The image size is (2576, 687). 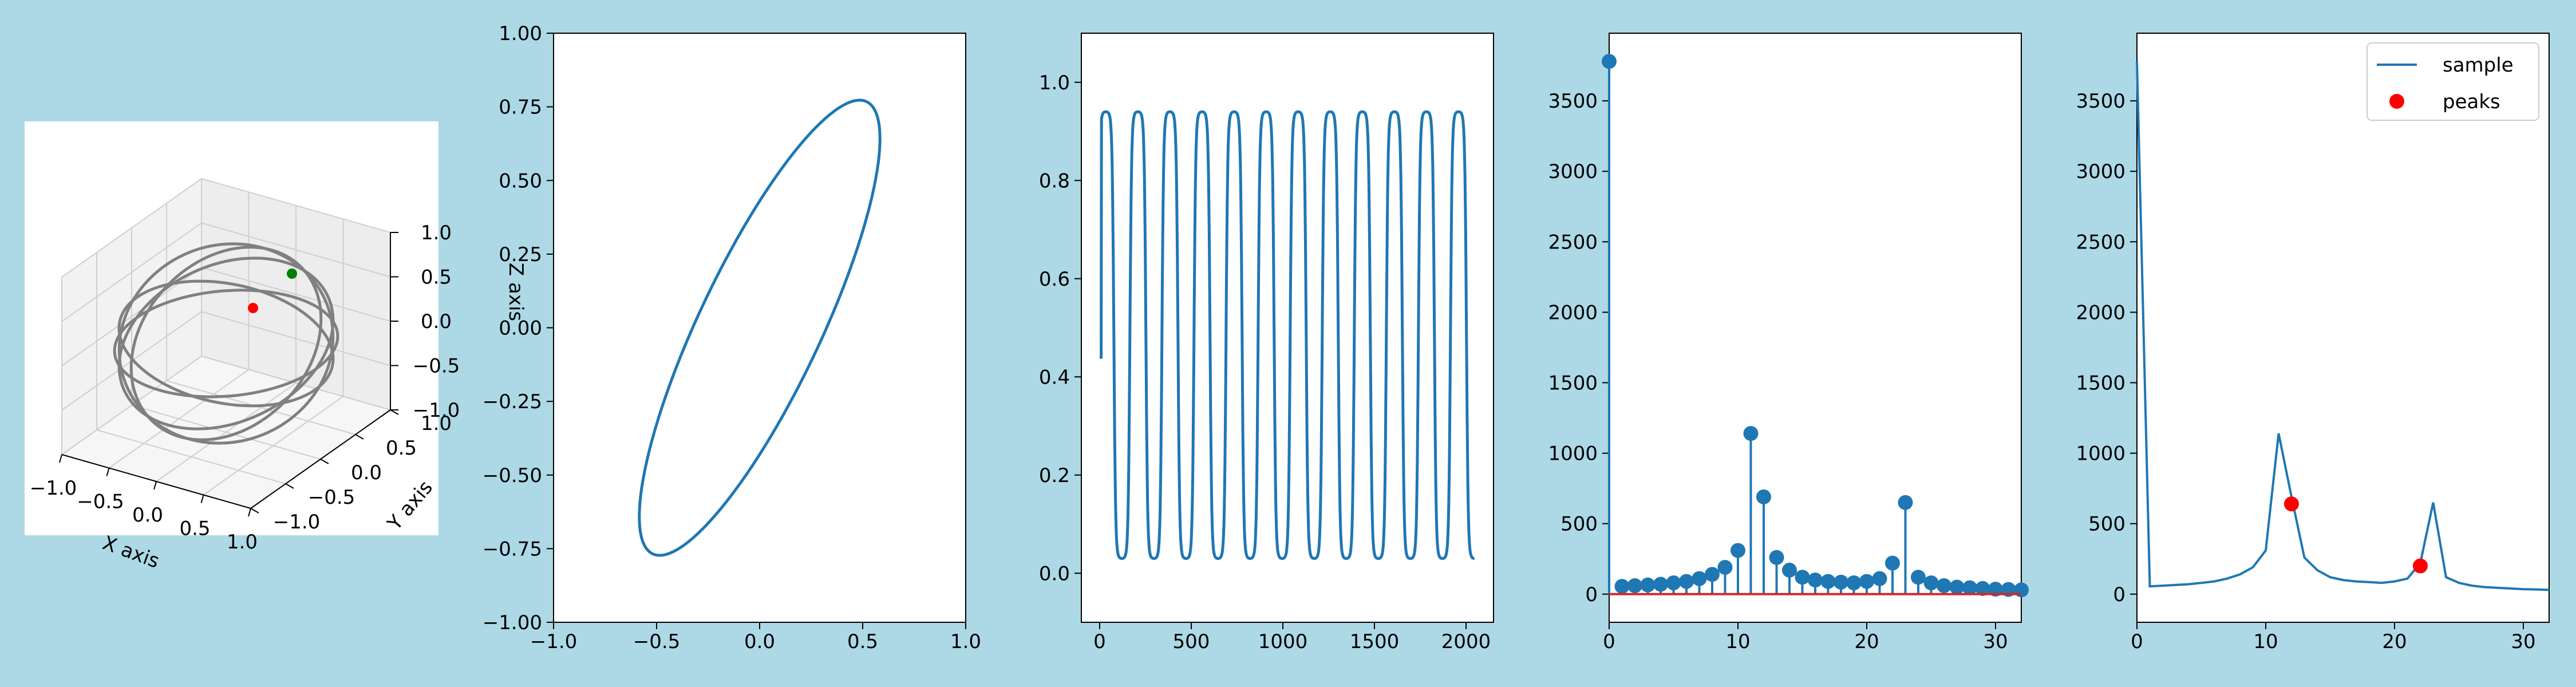 I want to click on y-tick-label: −0.25, so click(x=512, y=401).